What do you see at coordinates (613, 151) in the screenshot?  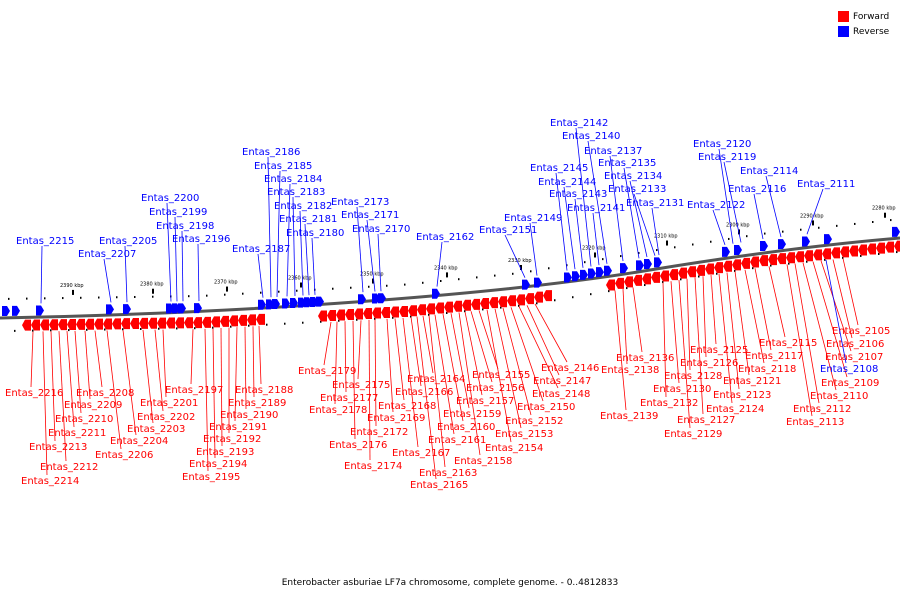 I see `reverse-gene-label: Entas_2137` at bounding box center [613, 151].